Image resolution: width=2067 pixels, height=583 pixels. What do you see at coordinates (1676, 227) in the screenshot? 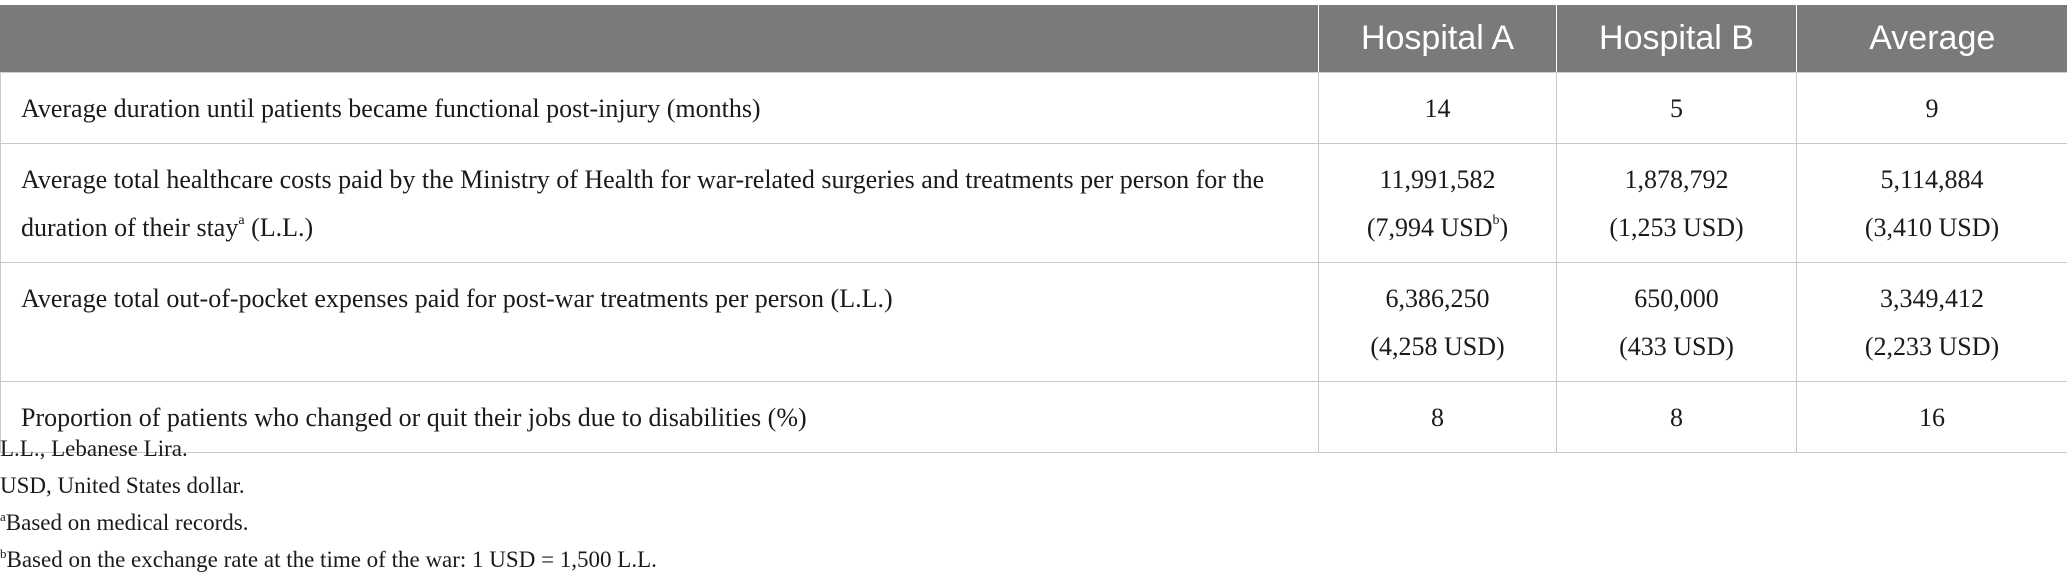
I see `cell-usd: (1,253 USD)` at bounding box center [1676, 227].